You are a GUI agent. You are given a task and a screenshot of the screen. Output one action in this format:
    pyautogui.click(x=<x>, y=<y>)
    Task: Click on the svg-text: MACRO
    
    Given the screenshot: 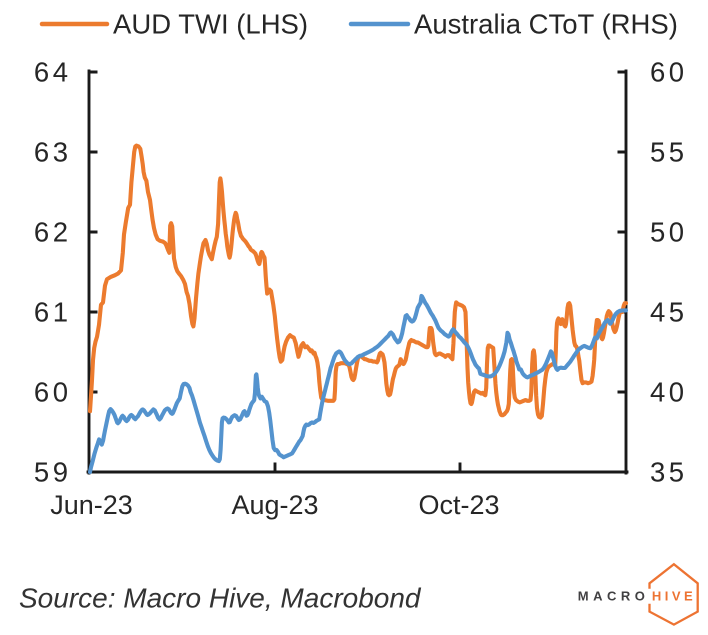 What is the action you would take?
    pyautogui.click(x=614, y=595)
    